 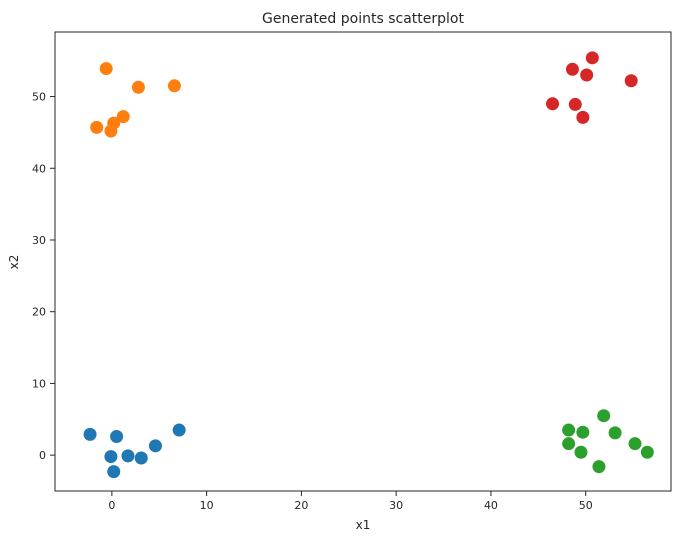 I want to click on chart-title: Generated points scatterplot, so click(x=363, y=19).